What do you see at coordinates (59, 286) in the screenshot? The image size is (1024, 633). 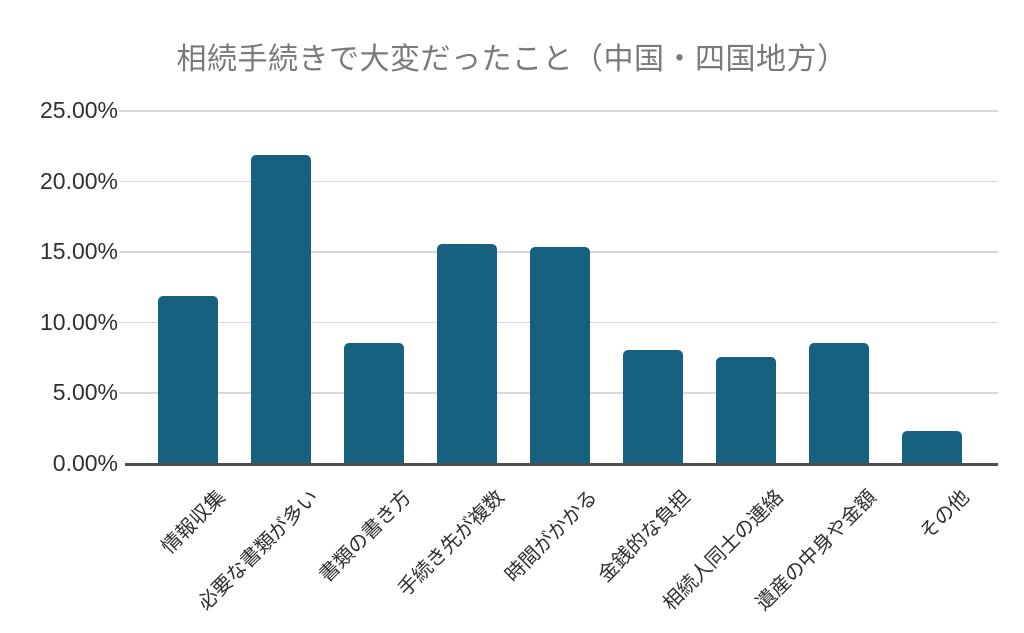 I see `y-axis: 0.00% 5.00% 10.00% 15.00% 20.00% 25.00%` at bounding box center [59, 286].